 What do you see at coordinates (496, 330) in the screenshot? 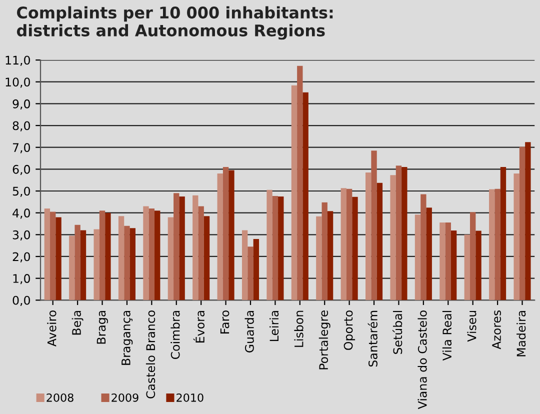
I see `x-tick-label: Azores` at bounding box center [496, 330].